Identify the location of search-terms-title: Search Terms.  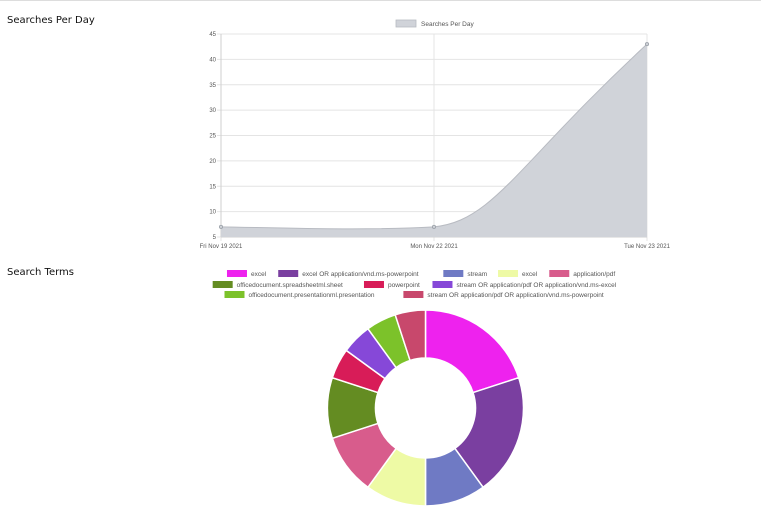
(40, 272).